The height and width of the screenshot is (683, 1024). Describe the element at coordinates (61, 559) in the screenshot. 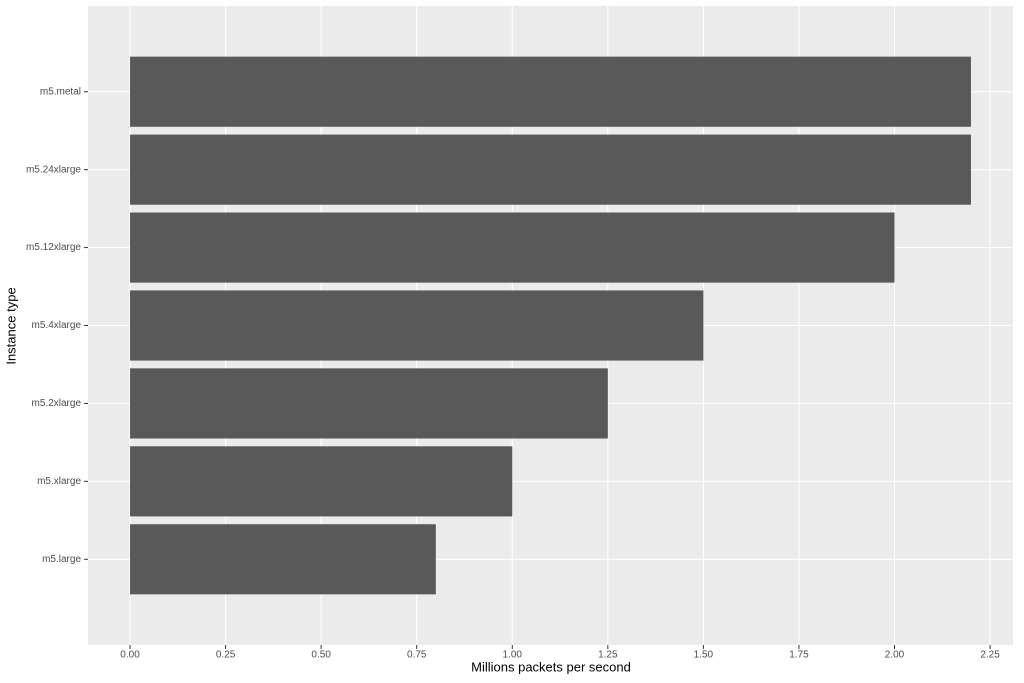

I see `y-tick-label: m5.large` at that location.